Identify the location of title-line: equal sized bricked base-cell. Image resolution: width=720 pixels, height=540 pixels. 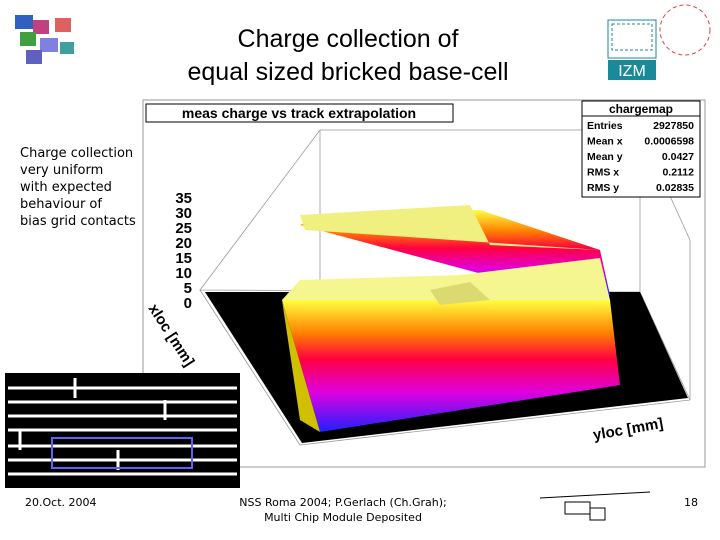
(347, 72).